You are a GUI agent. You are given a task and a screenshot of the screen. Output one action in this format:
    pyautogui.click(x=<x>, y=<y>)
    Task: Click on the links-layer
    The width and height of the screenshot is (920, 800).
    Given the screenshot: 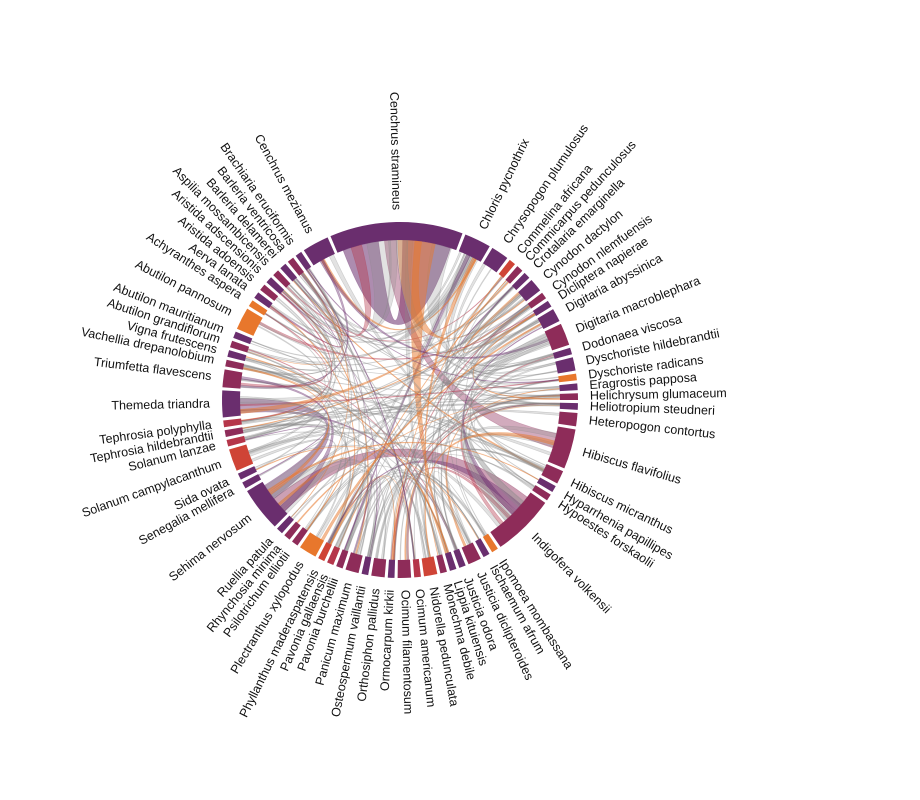 What is the action you would take?
    pyautogui.click(x=400, y=400)
    